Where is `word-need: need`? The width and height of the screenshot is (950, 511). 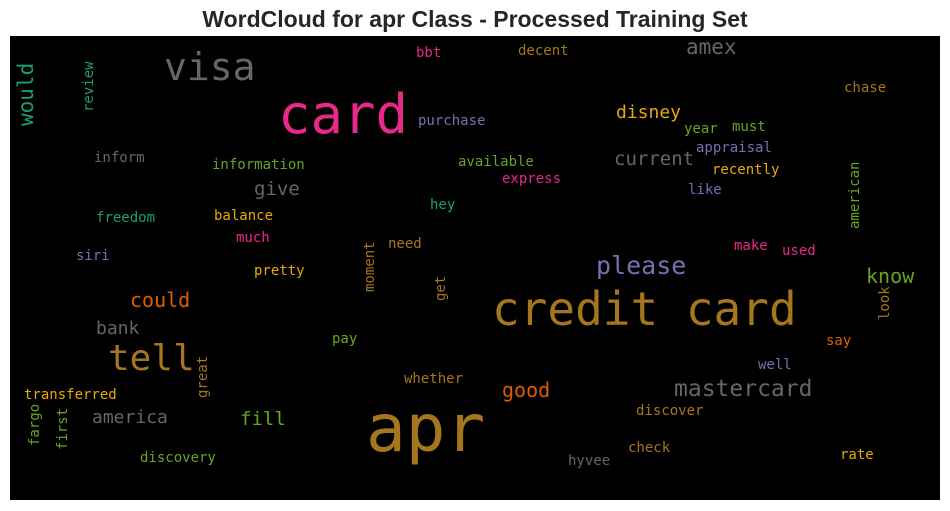
word-need: need is located at coordinates (405, 244).